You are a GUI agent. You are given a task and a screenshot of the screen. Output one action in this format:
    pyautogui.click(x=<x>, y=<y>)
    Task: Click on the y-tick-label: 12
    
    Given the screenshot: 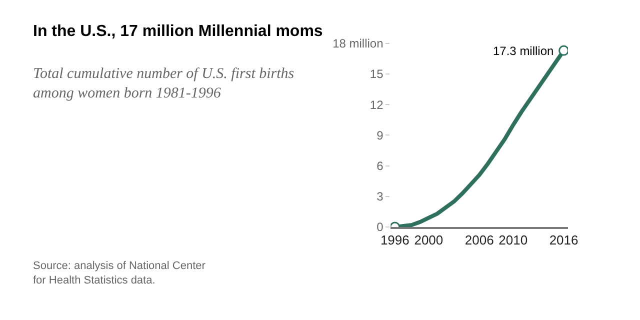 What is the action you would take?
    pyautogui.click(x=377, y=105)
    